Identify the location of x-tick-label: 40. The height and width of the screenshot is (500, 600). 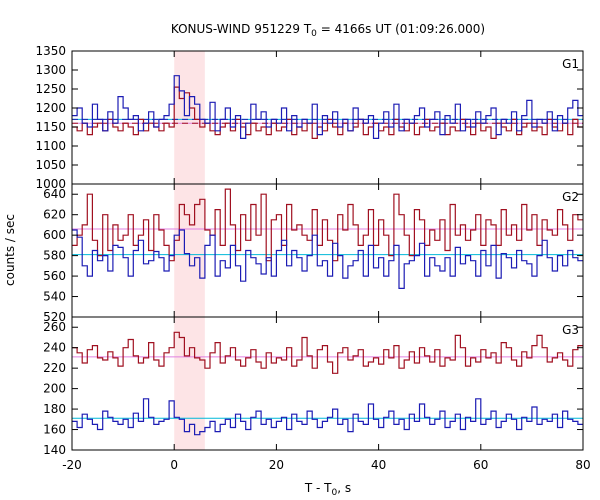
(378, 465).